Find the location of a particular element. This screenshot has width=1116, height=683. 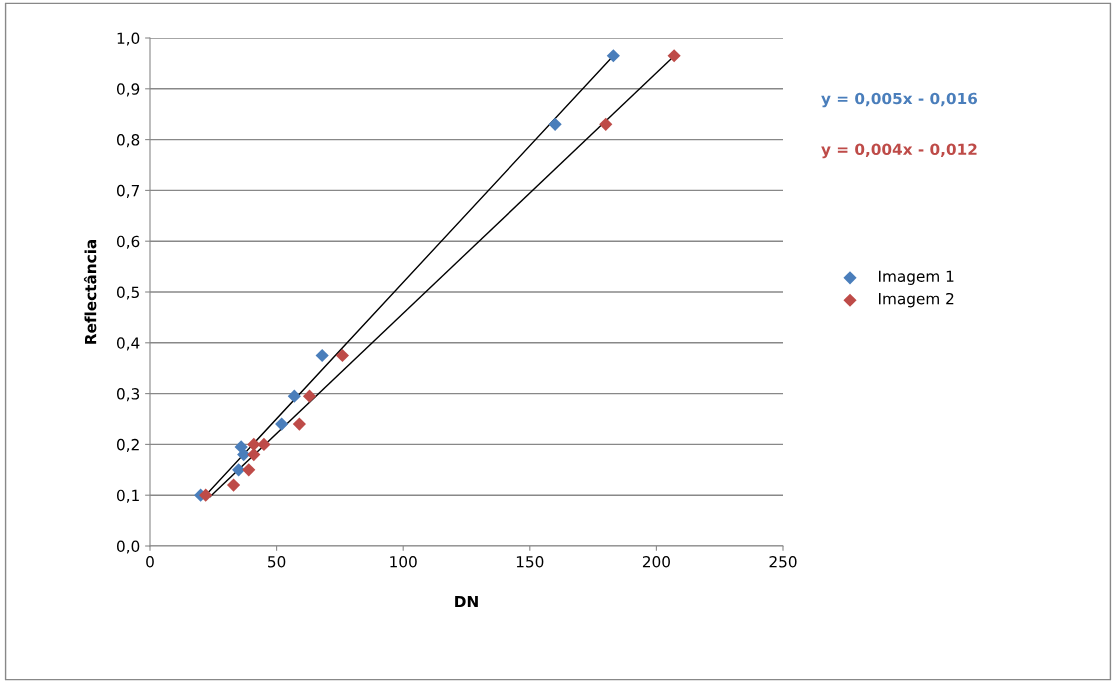

text: y = 0,005x - 0,016 is located at coordinates (899, 100).